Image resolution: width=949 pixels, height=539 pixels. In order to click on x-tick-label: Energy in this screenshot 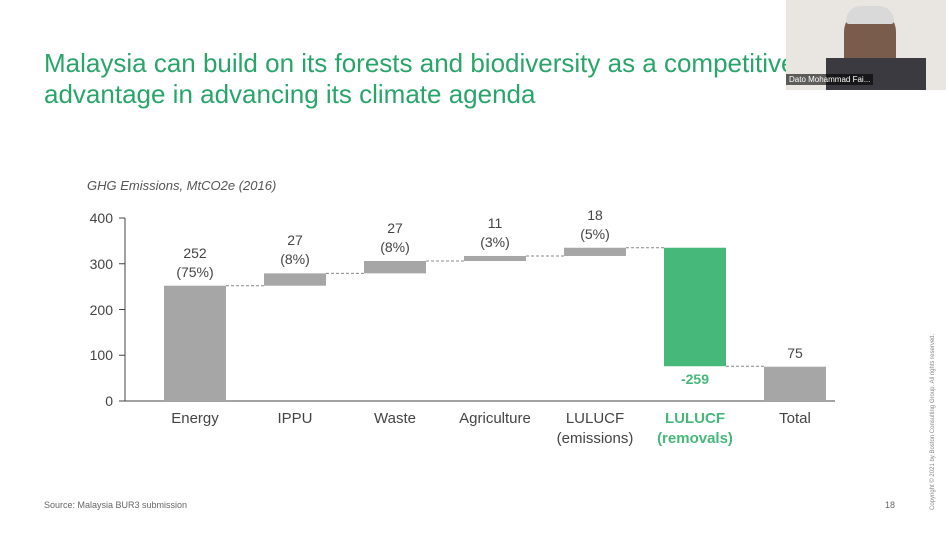, I will do `click(195, 418)`.